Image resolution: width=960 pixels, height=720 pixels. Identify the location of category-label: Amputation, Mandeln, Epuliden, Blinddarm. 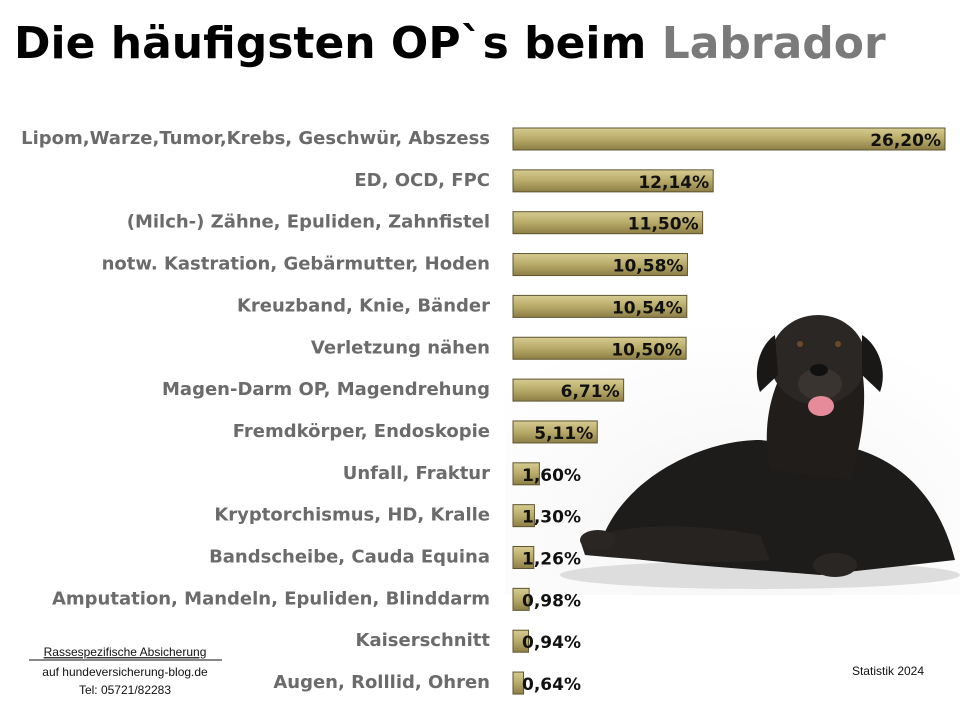
(271, 598).